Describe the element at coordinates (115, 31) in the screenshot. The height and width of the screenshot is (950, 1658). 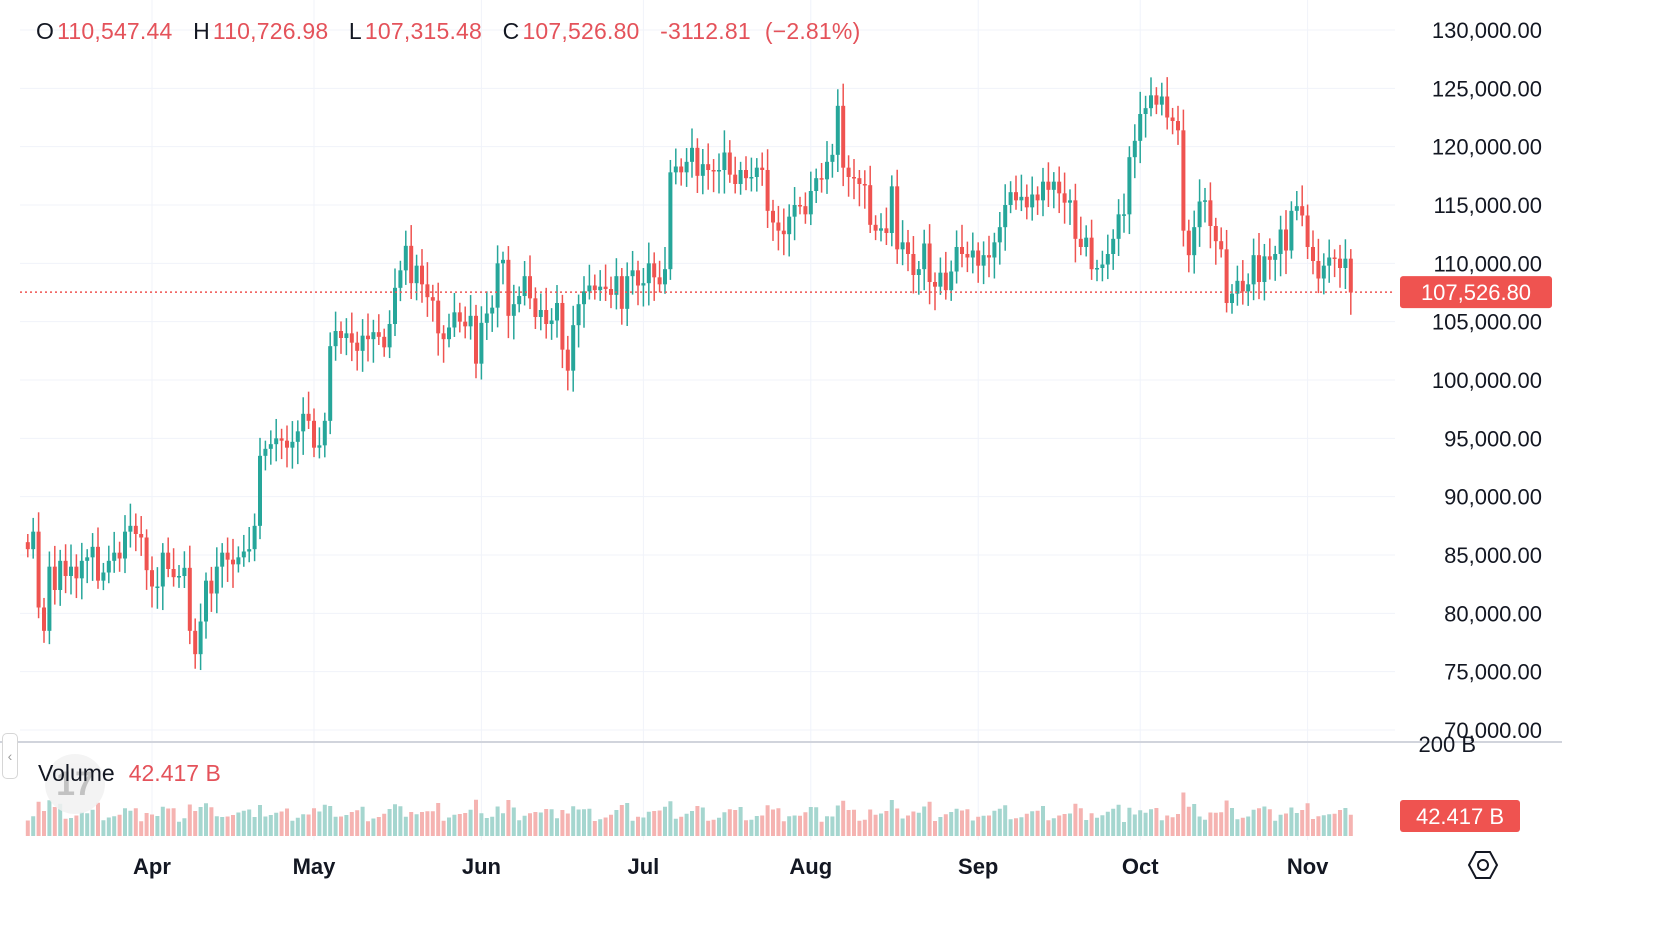
I see `open-value: 110,547.44` at that location.